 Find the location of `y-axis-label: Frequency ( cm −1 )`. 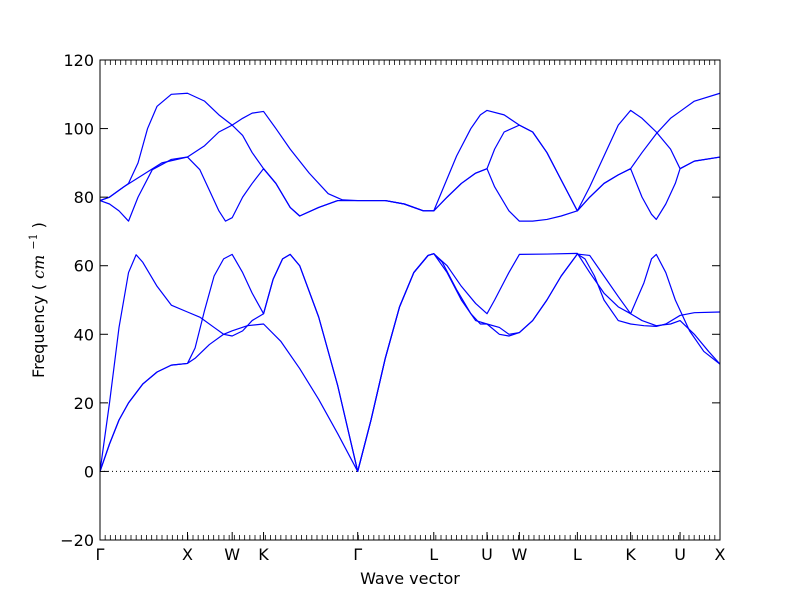

y-axis-label: Frequency ( cm −1 ) is located at coordinates (35, 300).